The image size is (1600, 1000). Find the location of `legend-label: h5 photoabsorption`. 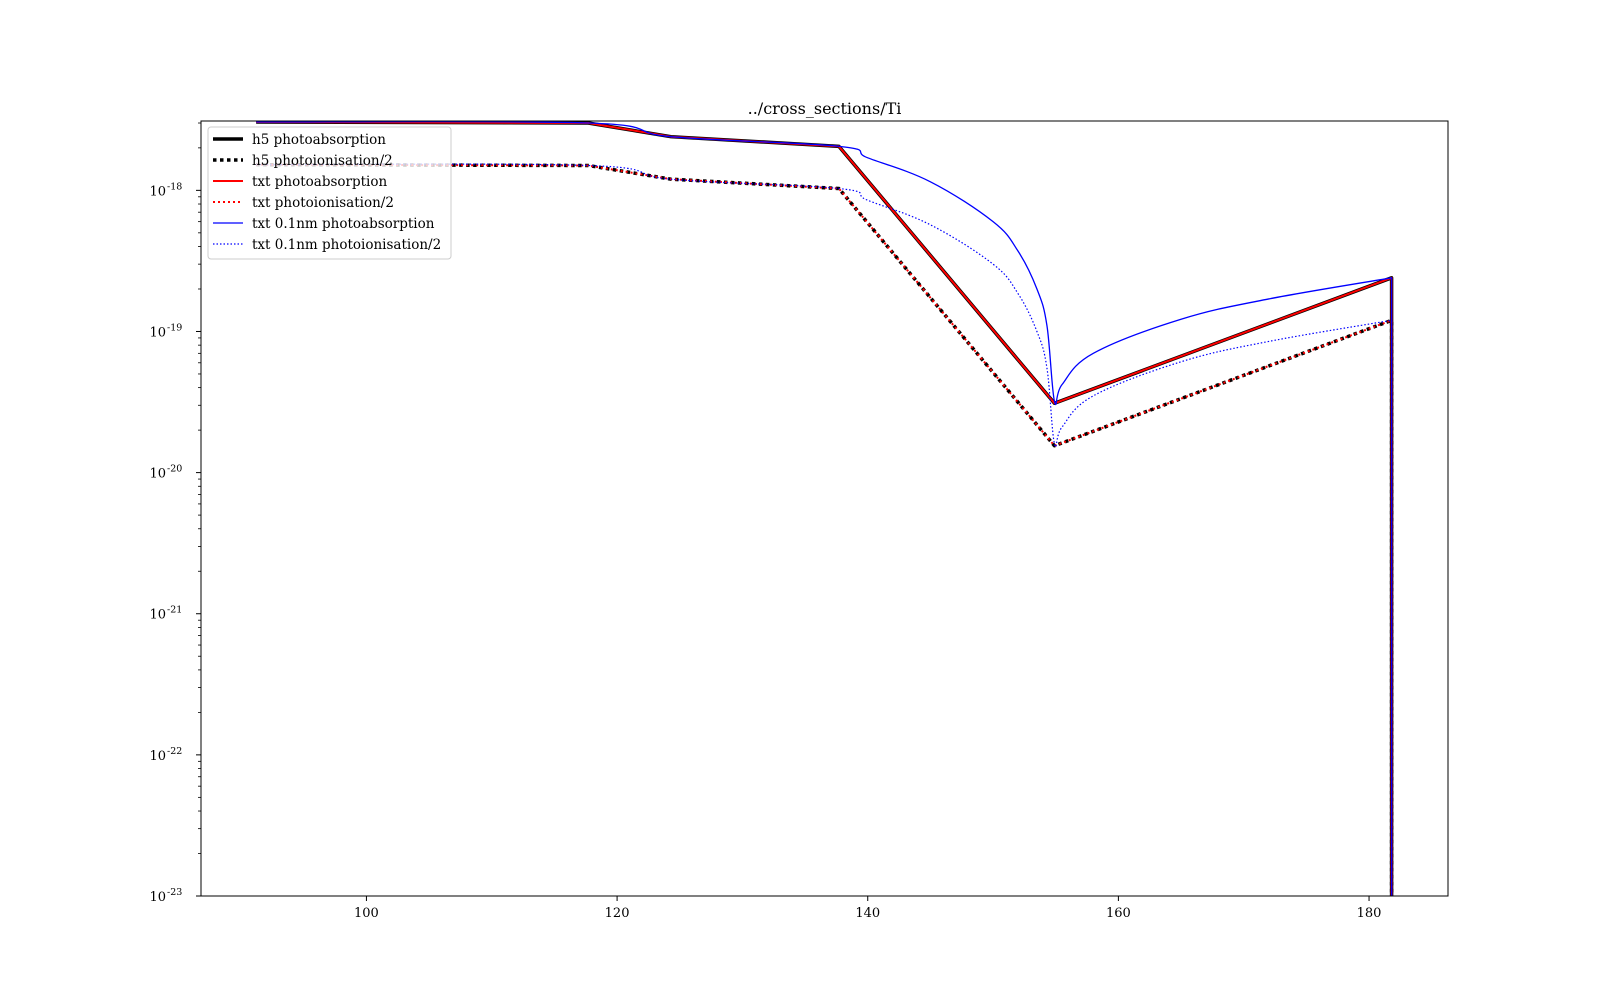

legend-label: h5 photoabsorption is located at coordinates (319, 140).